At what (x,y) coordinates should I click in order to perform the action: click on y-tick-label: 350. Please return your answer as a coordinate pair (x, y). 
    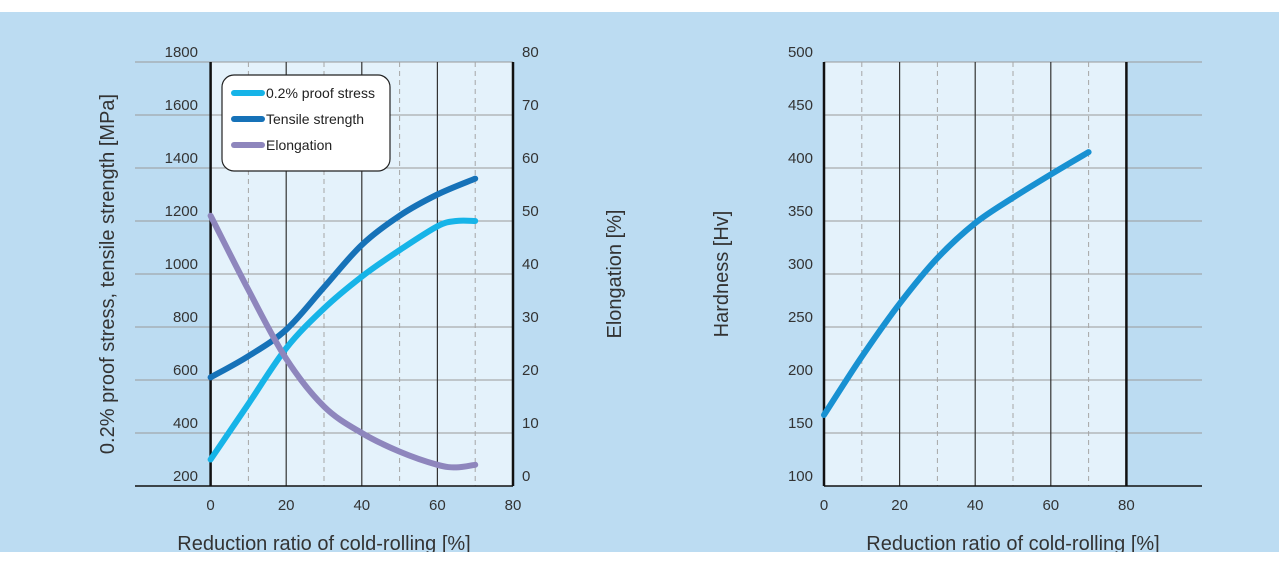
    Looking at the image, I should click on (800, 211).